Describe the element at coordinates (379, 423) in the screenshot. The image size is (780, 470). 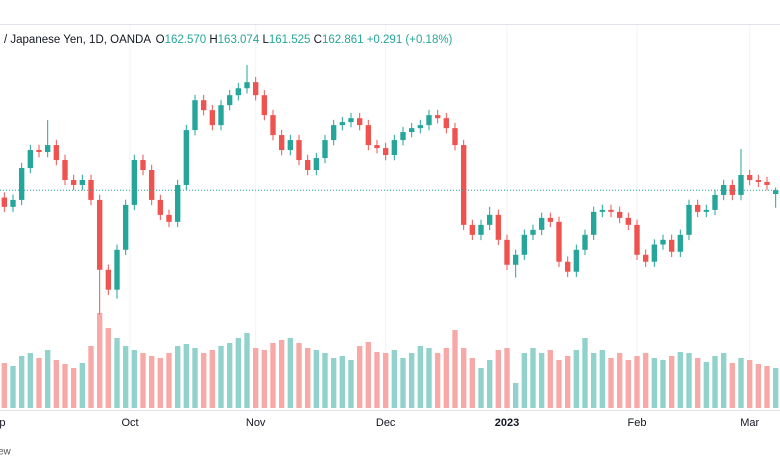
I see `time-axis: Sep Oct Nov Dec 2023 Feb Mar` at that location.